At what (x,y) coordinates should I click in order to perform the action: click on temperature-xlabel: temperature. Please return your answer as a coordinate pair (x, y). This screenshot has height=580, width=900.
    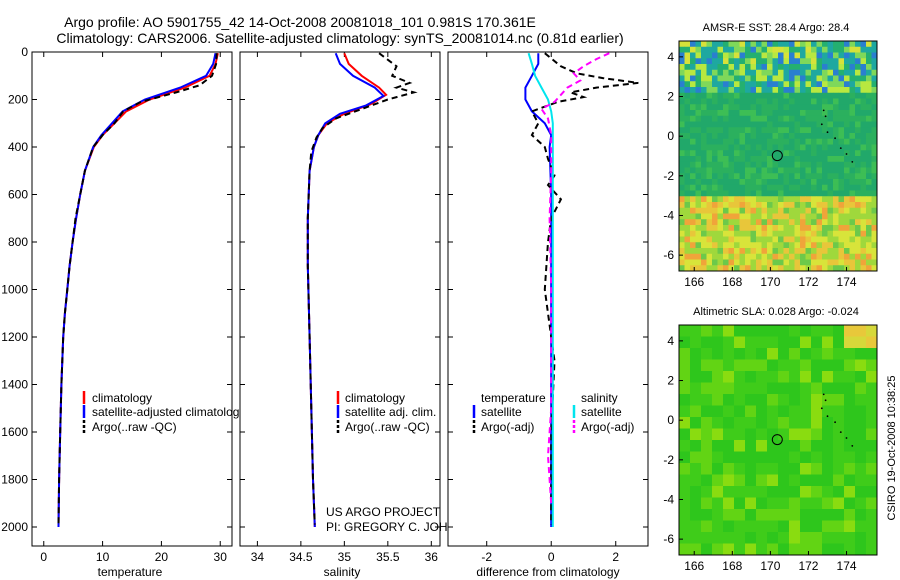
    Looking at the image, I should click on (130, 572).